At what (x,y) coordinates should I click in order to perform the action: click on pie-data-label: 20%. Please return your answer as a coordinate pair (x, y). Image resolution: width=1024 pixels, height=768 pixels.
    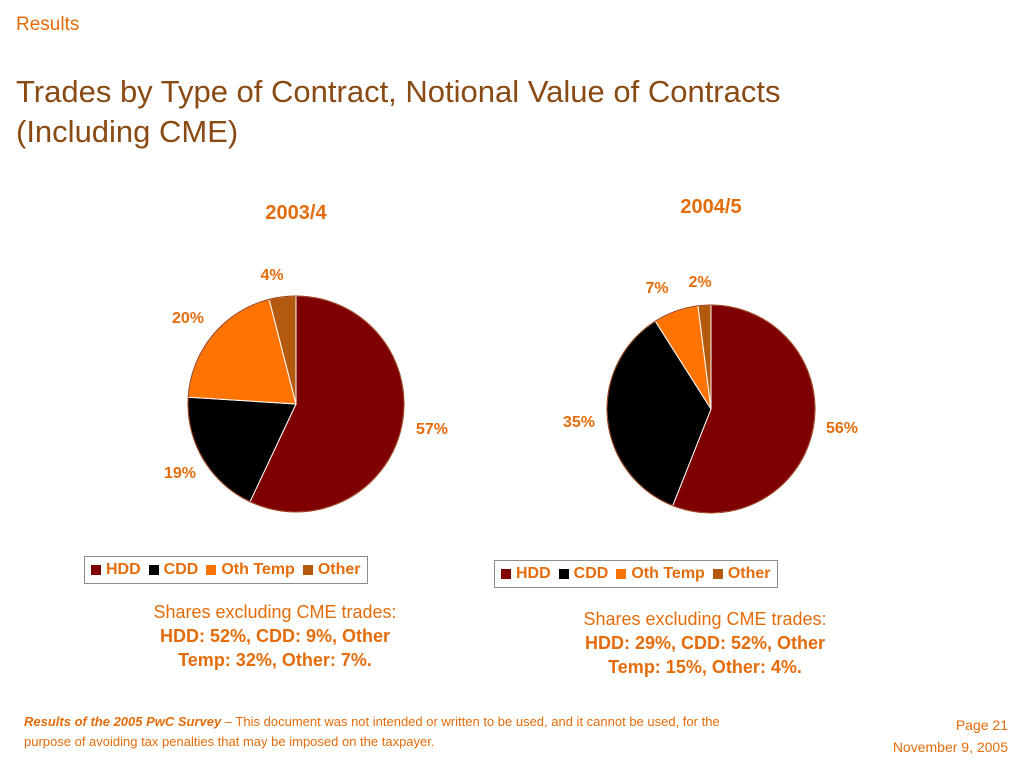
    Looking at the image, I should click on (188, 318).